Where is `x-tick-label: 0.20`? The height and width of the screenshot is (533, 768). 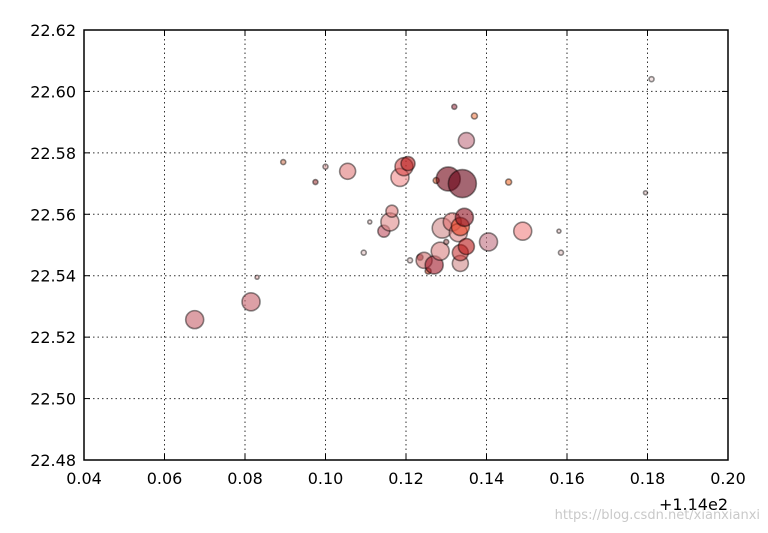
x-tick-label: 0.20 is located at coordinates (728, 478).